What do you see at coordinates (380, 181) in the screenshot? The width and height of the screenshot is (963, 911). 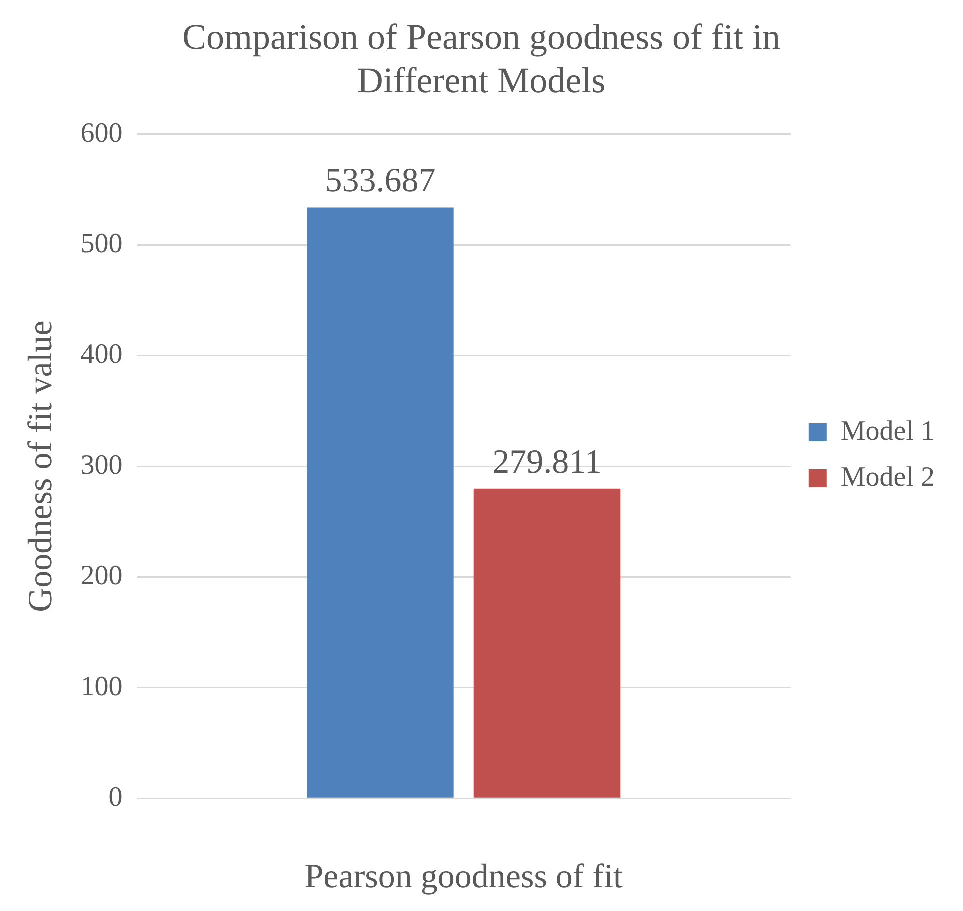 I see `data-label: 533.687` at bounding box center [380, 181].